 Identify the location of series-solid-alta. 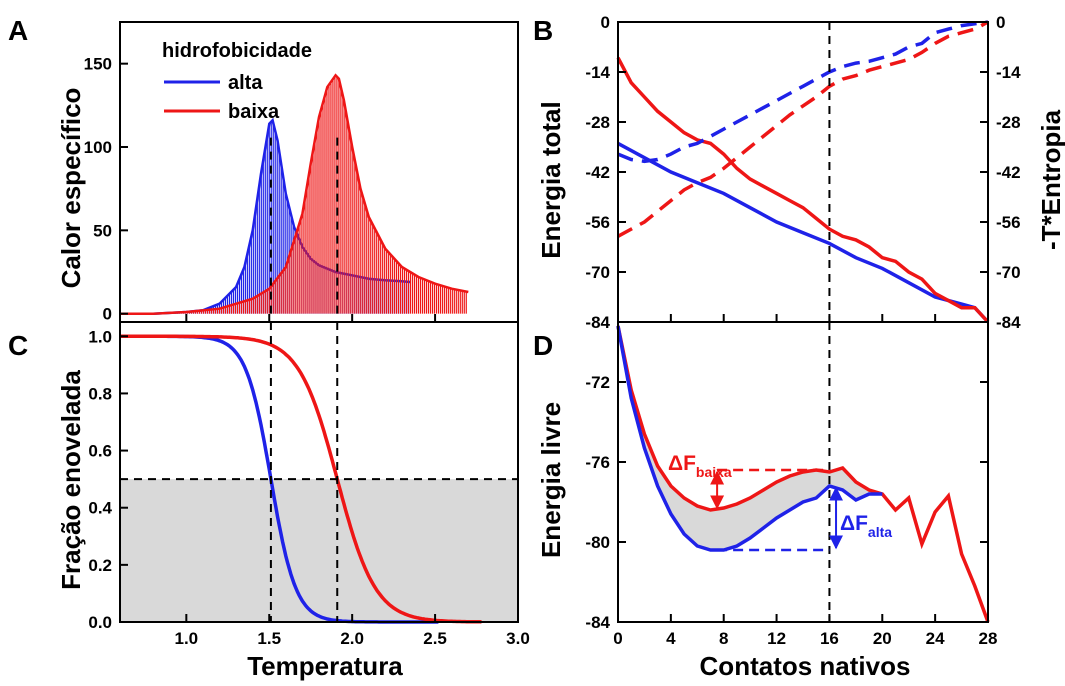
(803, 232).